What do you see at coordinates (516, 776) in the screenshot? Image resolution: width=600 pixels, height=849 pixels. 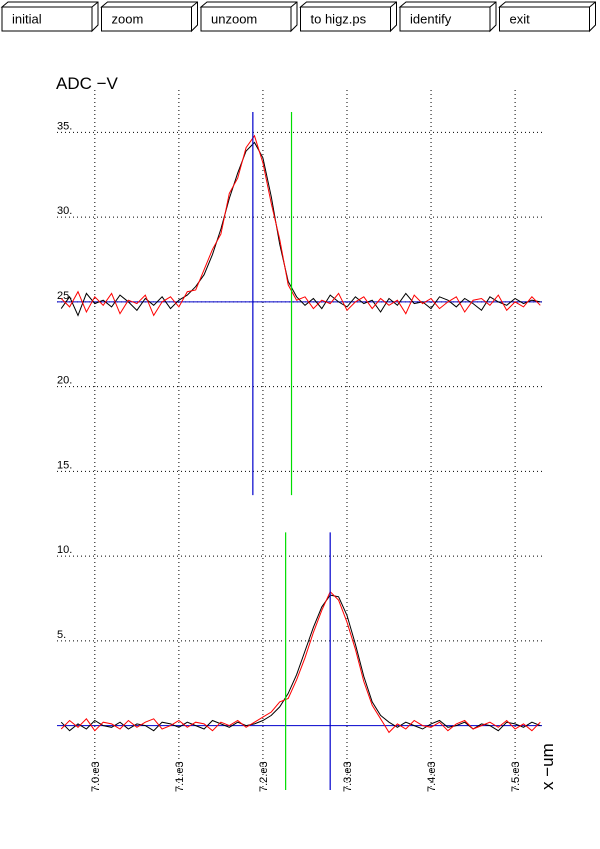 I see `x-tick-label: 7.5.e3` at bounding box center [516, 776].